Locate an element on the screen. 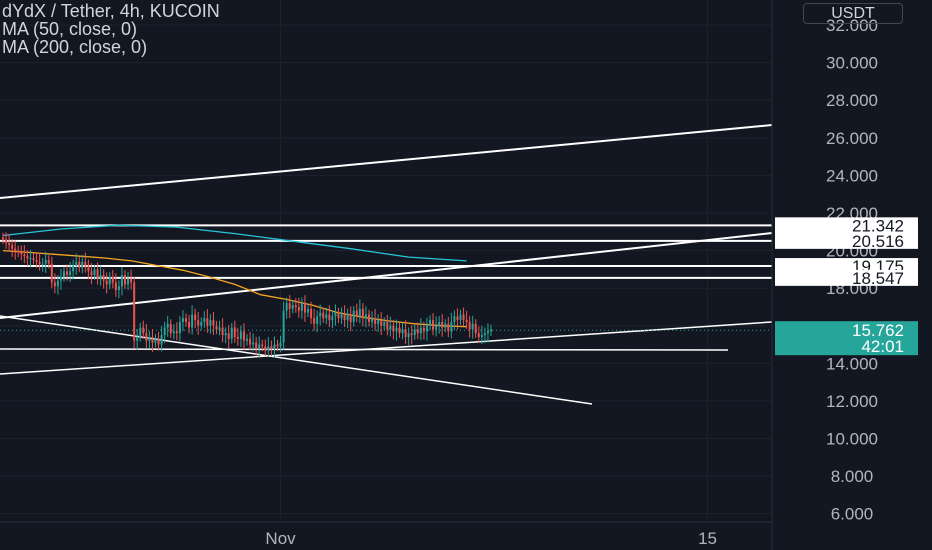 This screenshot has height=550, width=932. price-tick-label: 10.000 is located at coordinates (852, 438).